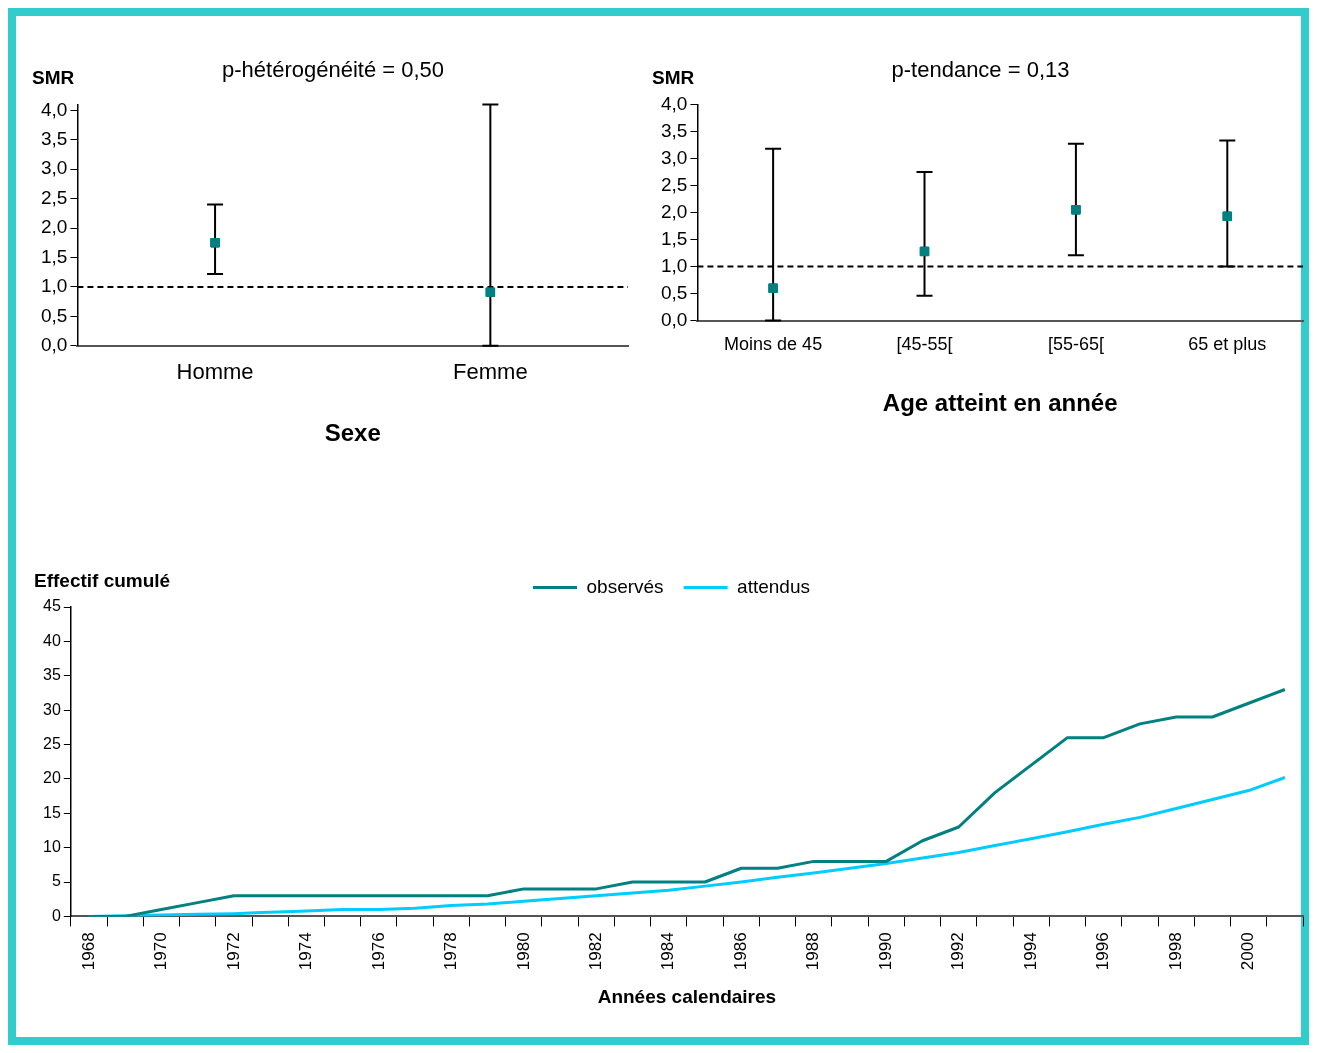 The image size is (1317, 1053). Describe the element at coordinates (1227, 344) in the screenshot. I see `x-tick-label: 65 et plus` at that location.